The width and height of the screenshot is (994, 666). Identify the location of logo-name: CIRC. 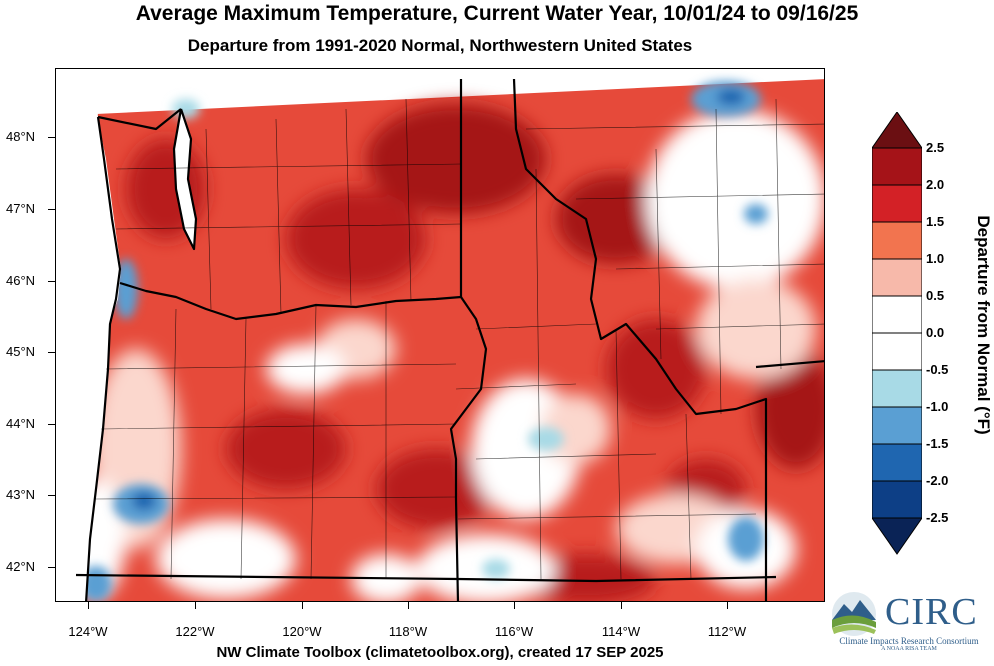
(931, 612).